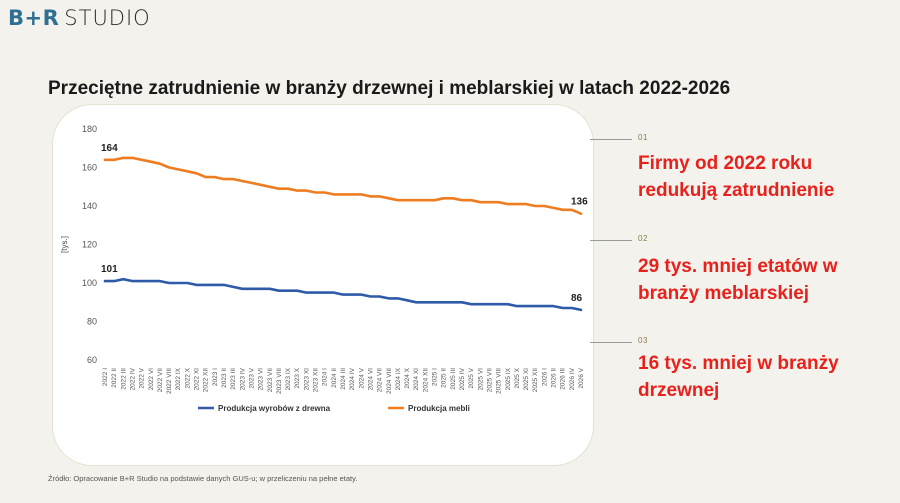 This screenshot has width=900, height=503. What do you see at coordinates (34, 18) in the screenshot?
I see `logo-brand: B+R` at bounding box center [34, 18].